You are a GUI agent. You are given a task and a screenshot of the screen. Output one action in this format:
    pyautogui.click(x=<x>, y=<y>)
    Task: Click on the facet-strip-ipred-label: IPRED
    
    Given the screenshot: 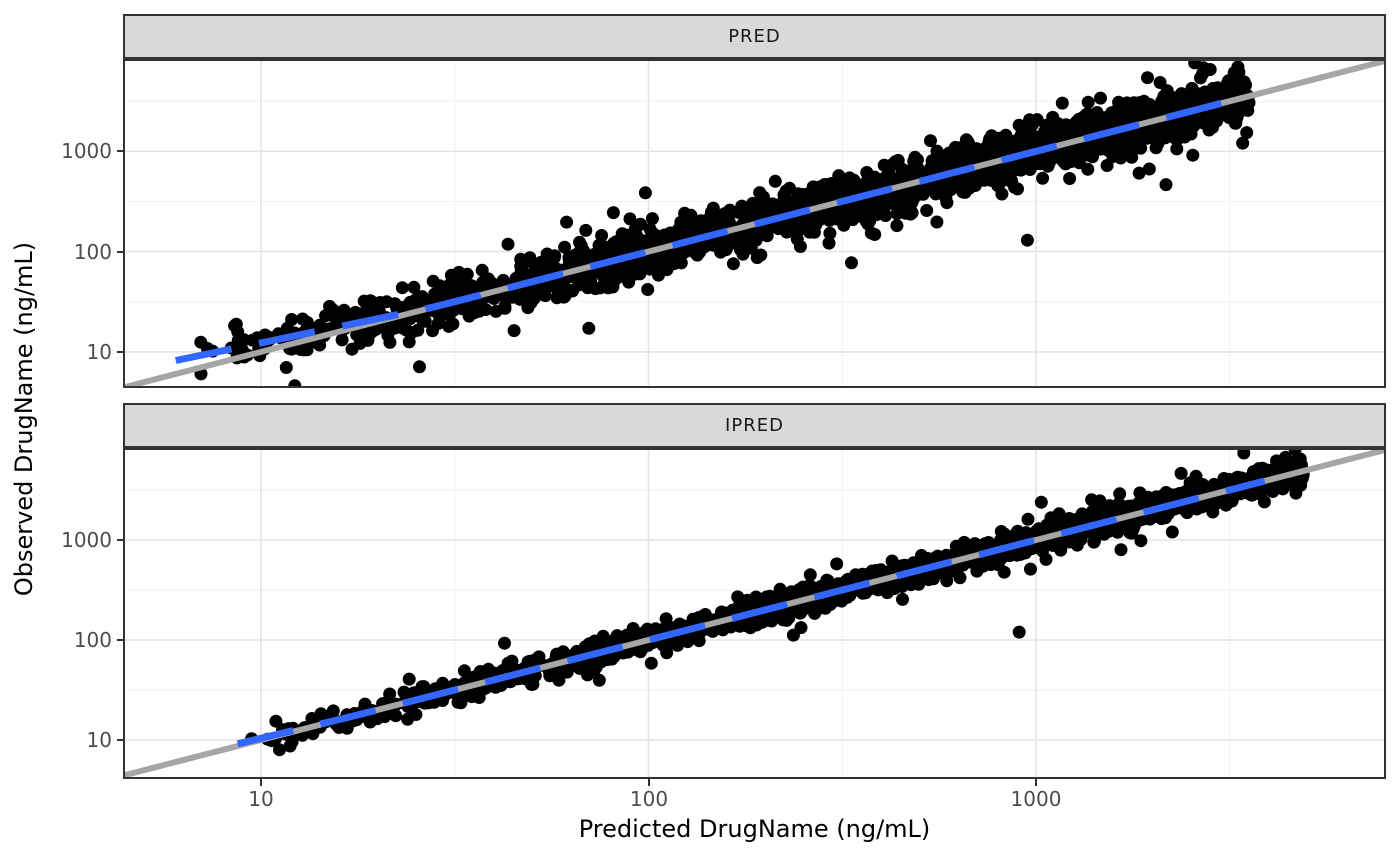 What is the action you would take?
    pyautogui.click(x=754, y=425)
    